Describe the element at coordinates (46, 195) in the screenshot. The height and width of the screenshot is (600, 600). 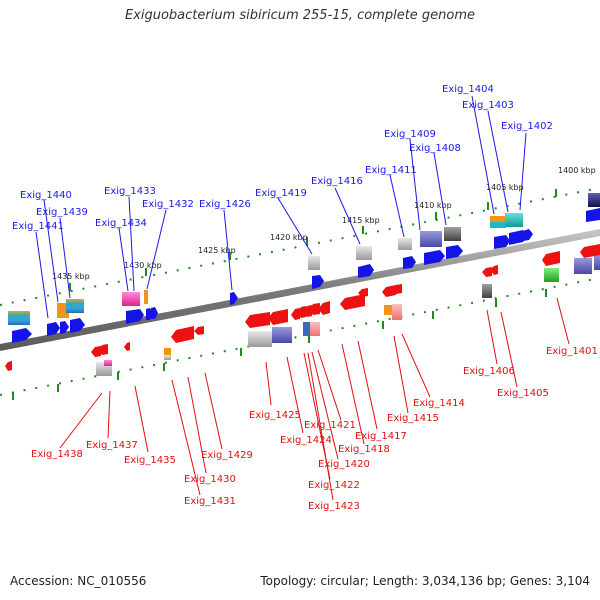
I see `gene-label: Exig_1440` at that location.